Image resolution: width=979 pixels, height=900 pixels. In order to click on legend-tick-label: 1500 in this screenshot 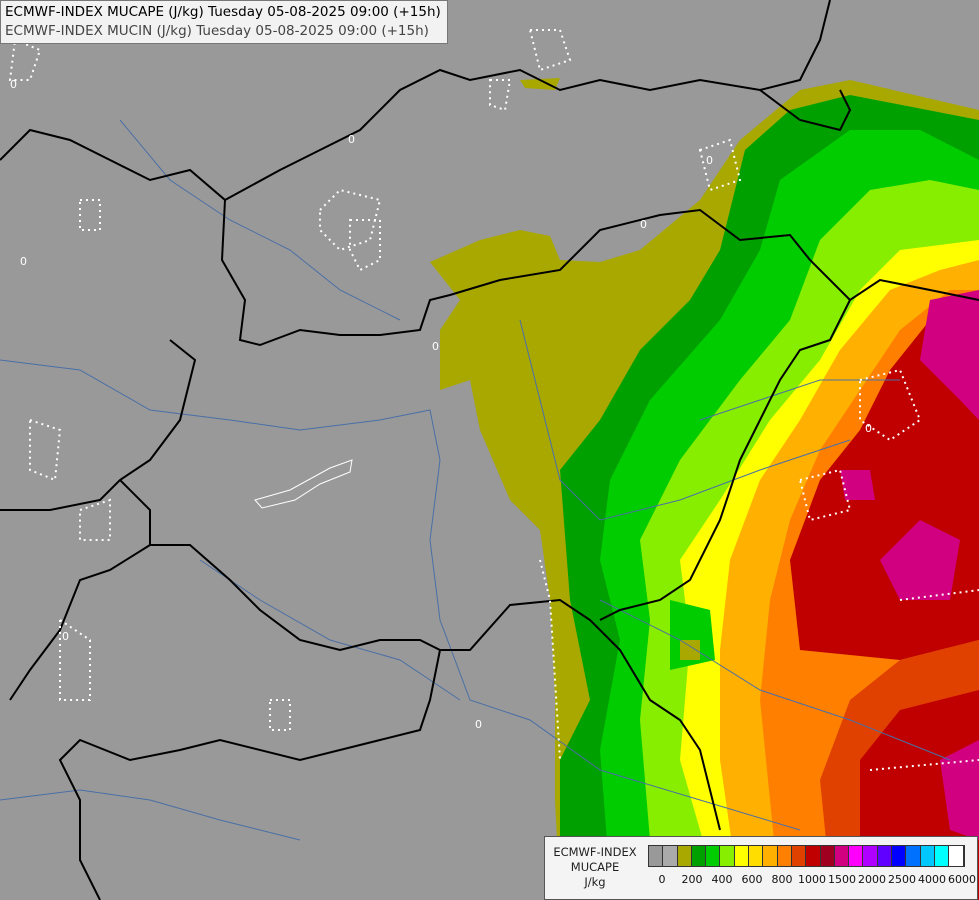, I will do `click(842, 879)`.